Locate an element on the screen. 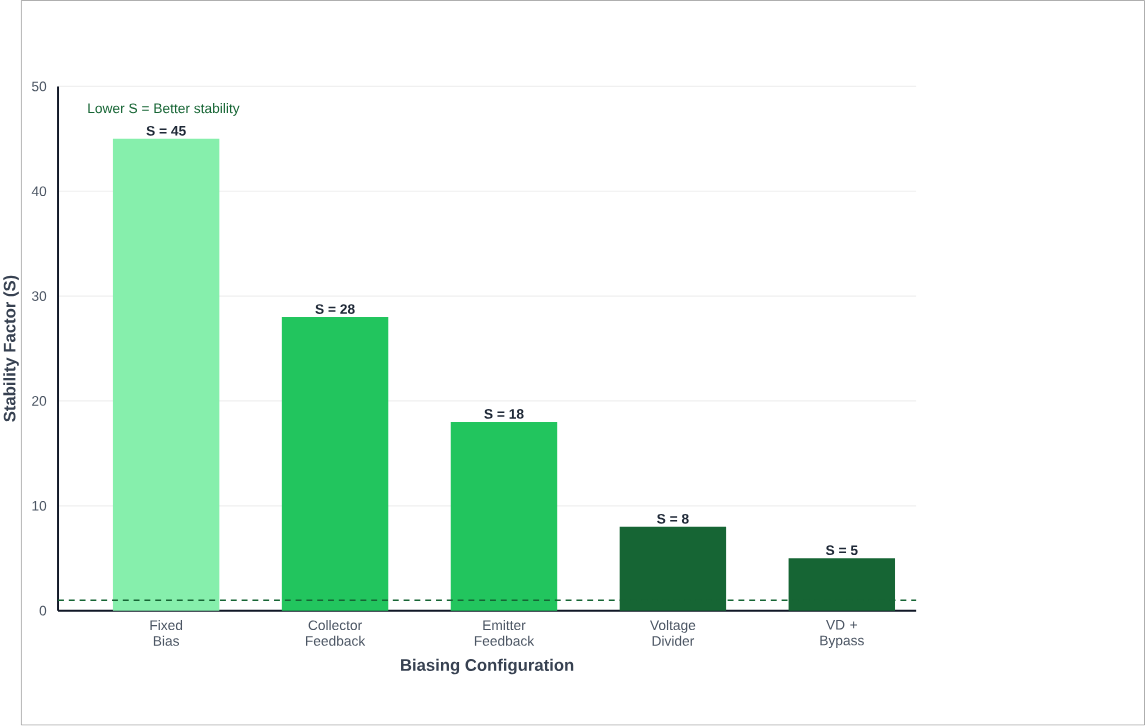 The height and width of the screenshot is (726, 1145). x-tick-label: Collector Feedback is located at coordinates (336, 633).